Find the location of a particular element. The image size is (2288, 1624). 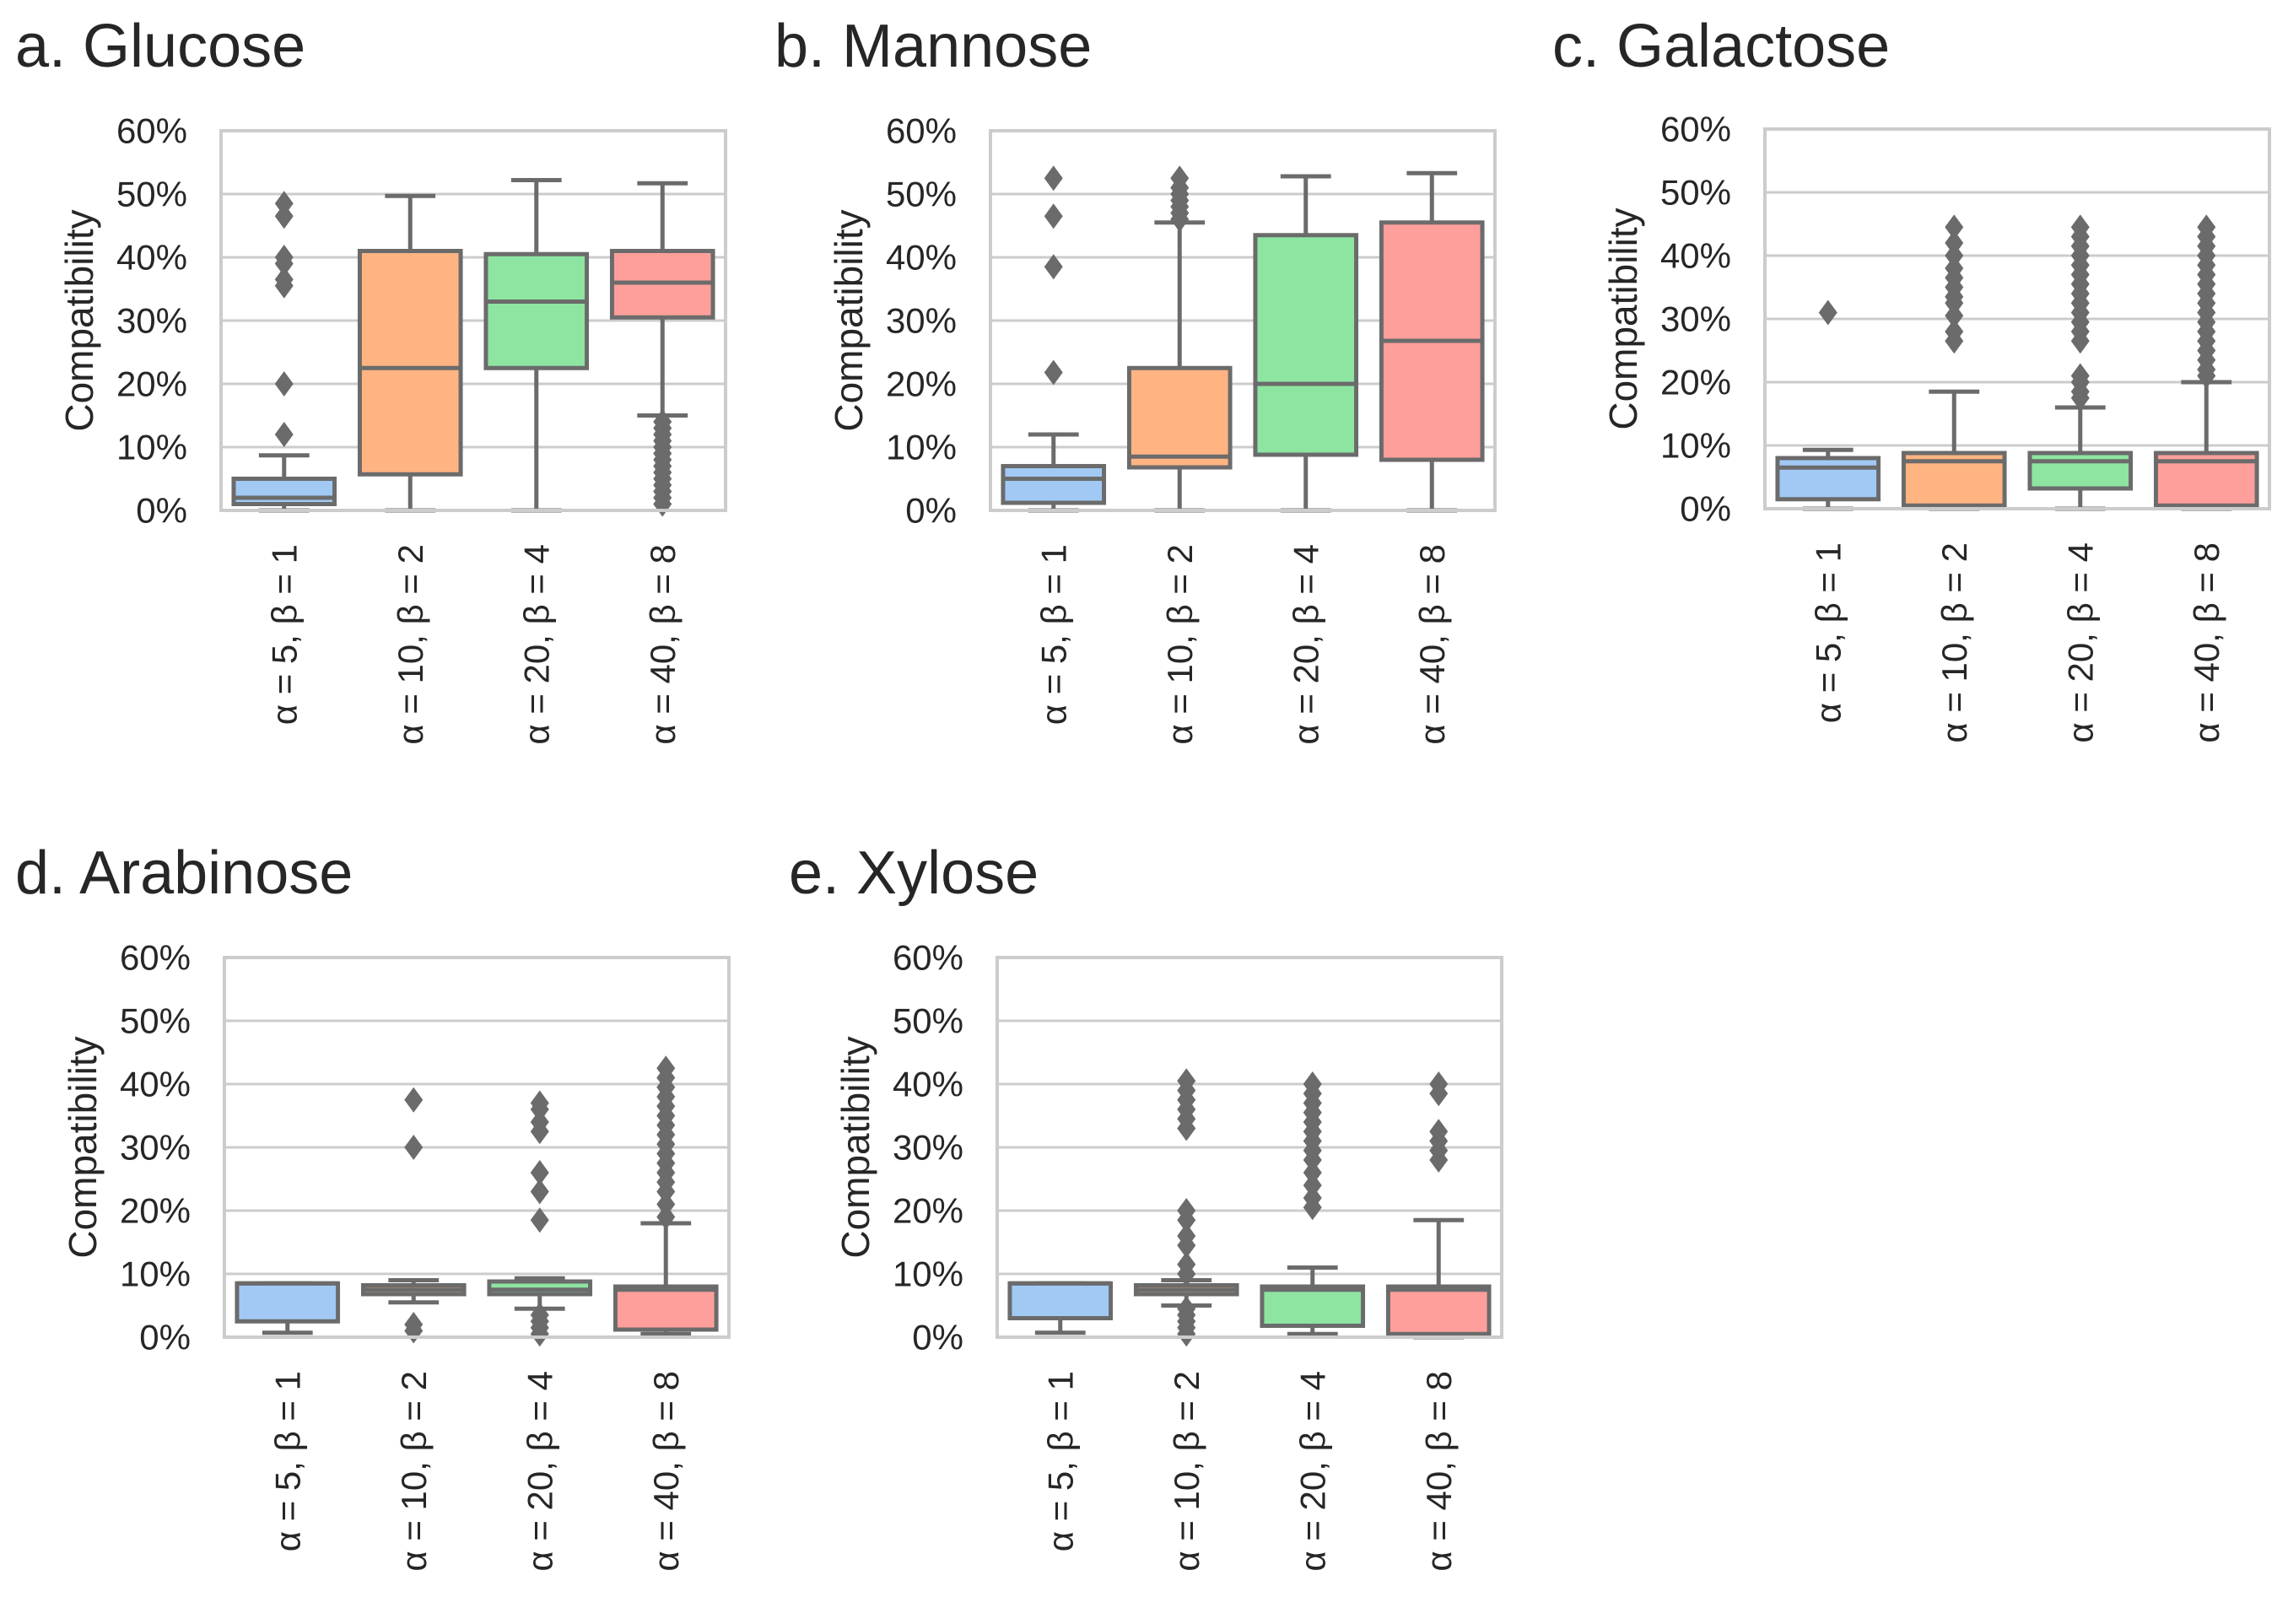

chart-title: c. Galactose is located at coordinates (1721, 46).